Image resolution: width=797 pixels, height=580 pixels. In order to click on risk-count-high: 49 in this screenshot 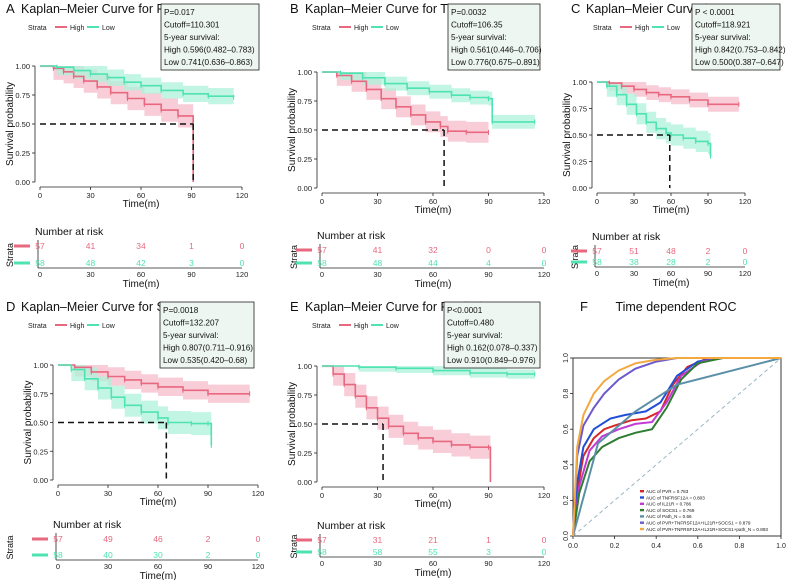, I will do `click(108, 539)`.